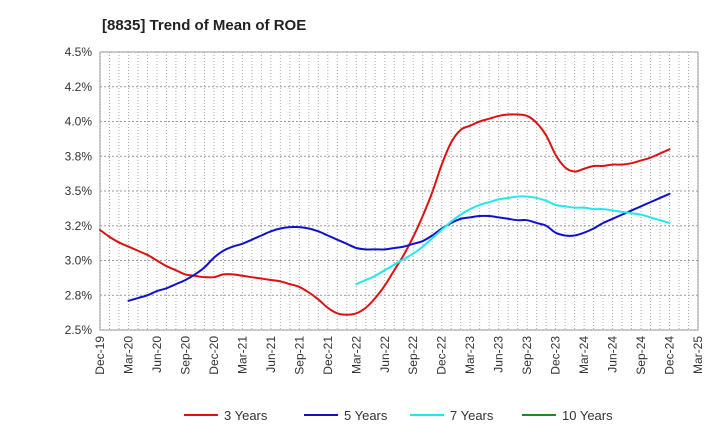 Image resolution: width=720 pixels, height=440 pixels. I want to click on x-tick-label: Jun-20, so click(157, 354).